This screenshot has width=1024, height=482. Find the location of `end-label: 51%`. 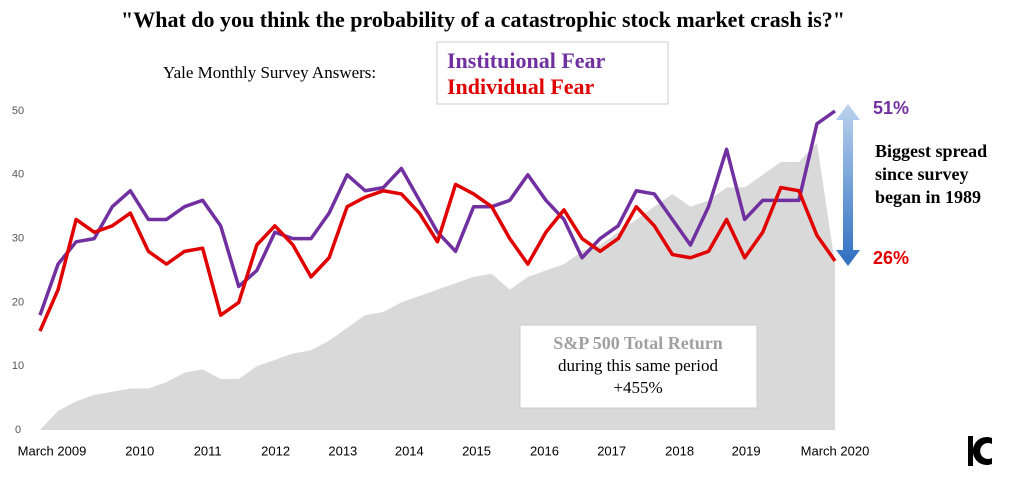

end-label: 51% is located at coordinates (891, 108).